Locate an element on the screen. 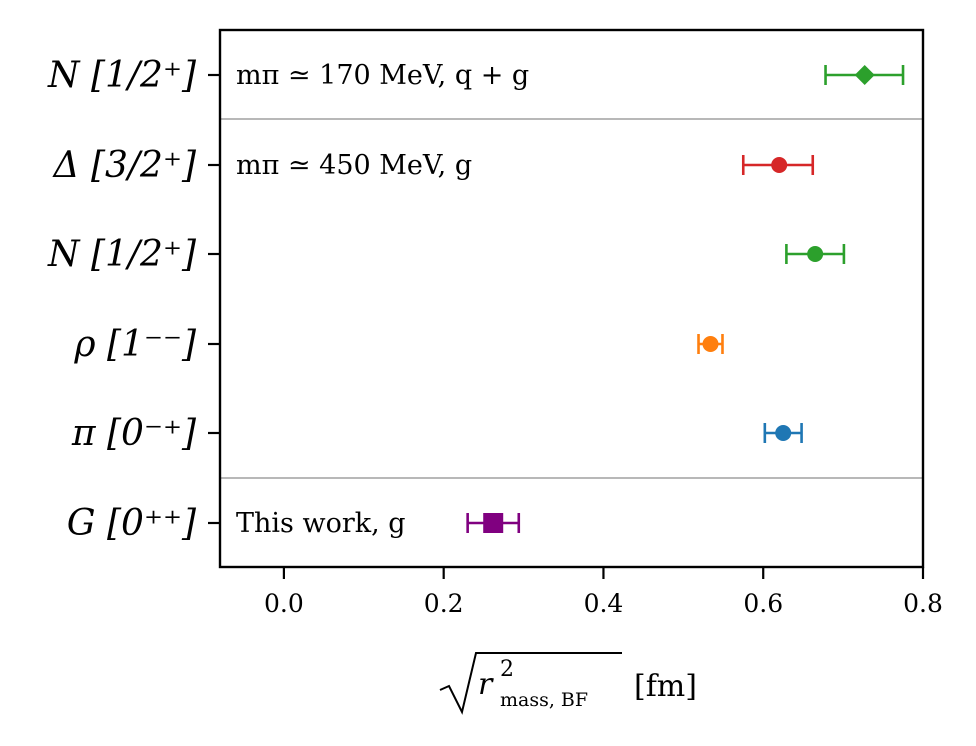  y-tick-label-3: ρ [1⁻⁻] is located at coordinates (135, 344).